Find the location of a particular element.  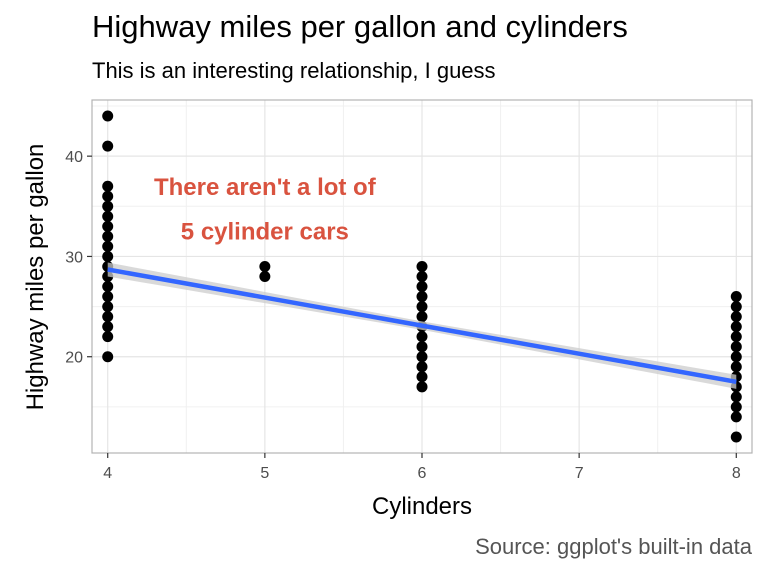

annotation-text: There aren't a lot of is located at coordinates (265, 187).